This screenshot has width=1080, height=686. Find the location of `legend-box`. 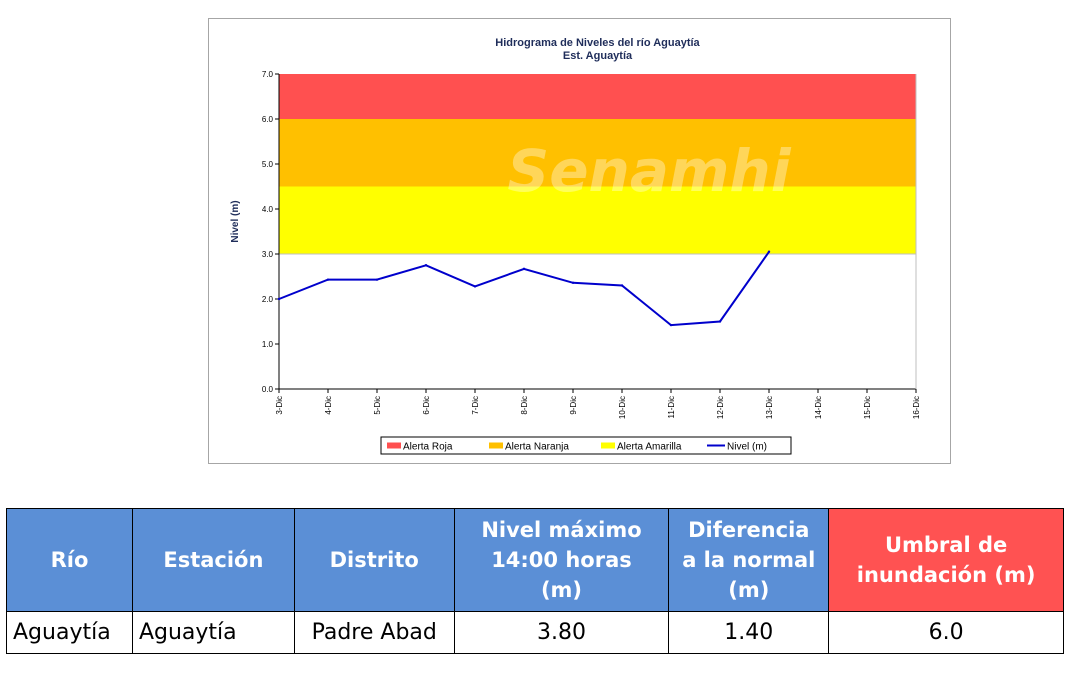

legend-box is located at coordinates (586, 445).